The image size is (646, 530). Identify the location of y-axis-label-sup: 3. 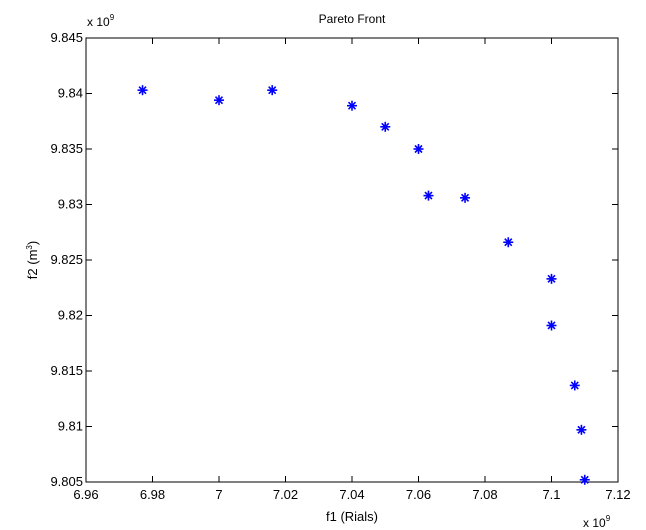
(29, 247).